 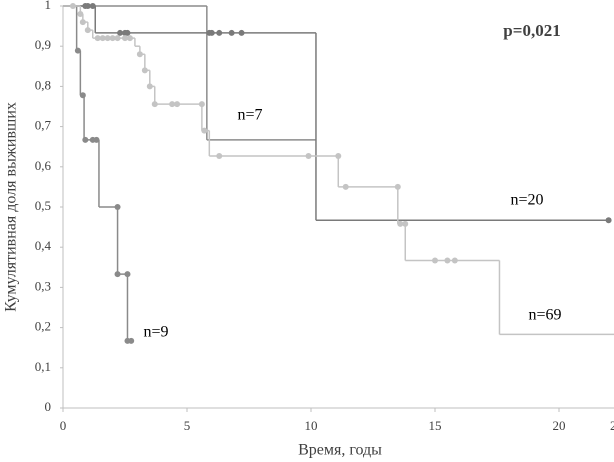 I want to click on x-tick-label: 5, so click(x=187, y=425).